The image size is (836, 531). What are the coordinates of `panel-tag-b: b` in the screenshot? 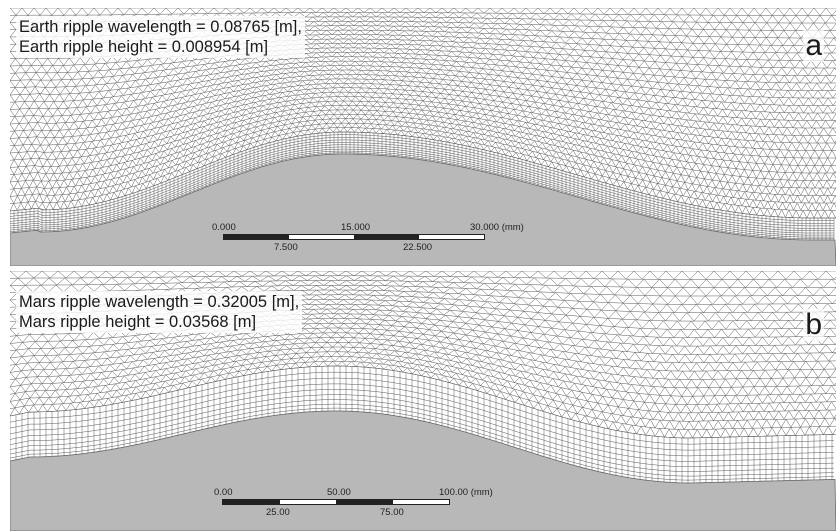 It's located at (813, 324).